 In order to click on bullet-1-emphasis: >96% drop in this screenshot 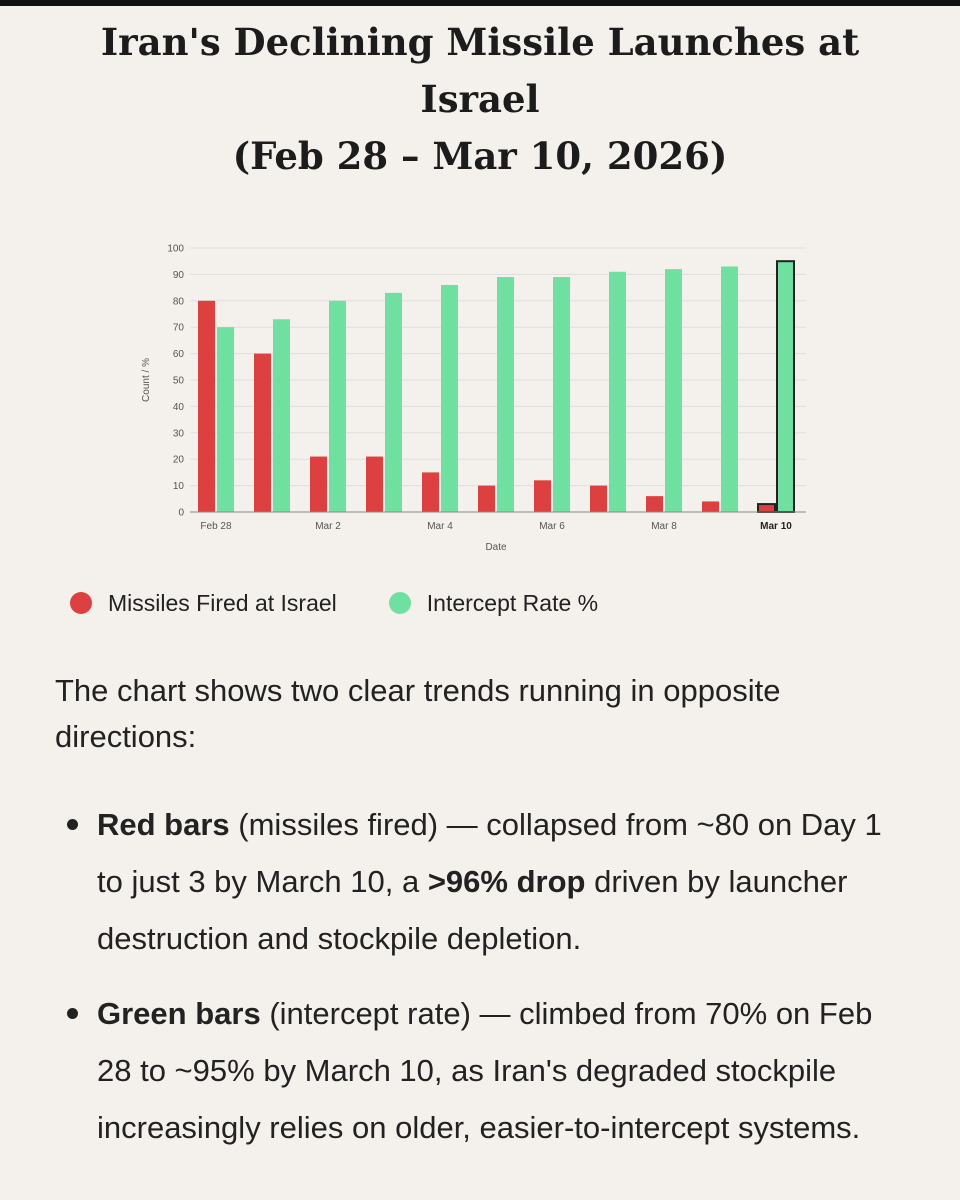, I will do `click(506, 881)`.